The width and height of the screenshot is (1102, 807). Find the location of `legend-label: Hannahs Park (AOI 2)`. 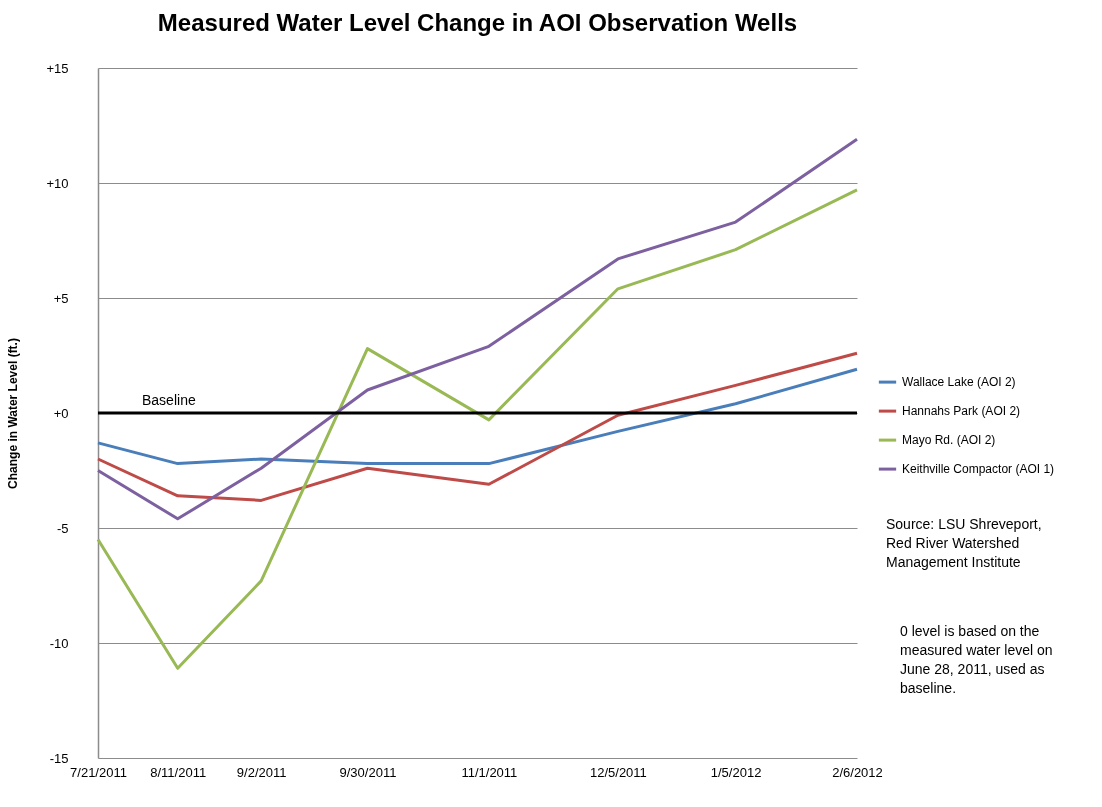

legend-label: Hannahs Park (AOI 2) is located at coordinates (961, 411).